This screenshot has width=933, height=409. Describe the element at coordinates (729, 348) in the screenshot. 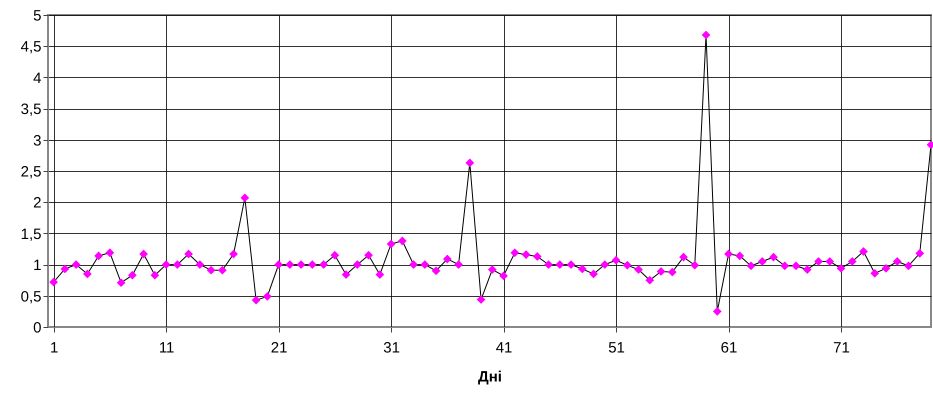

I see `x-tick-label: 61` at that location.